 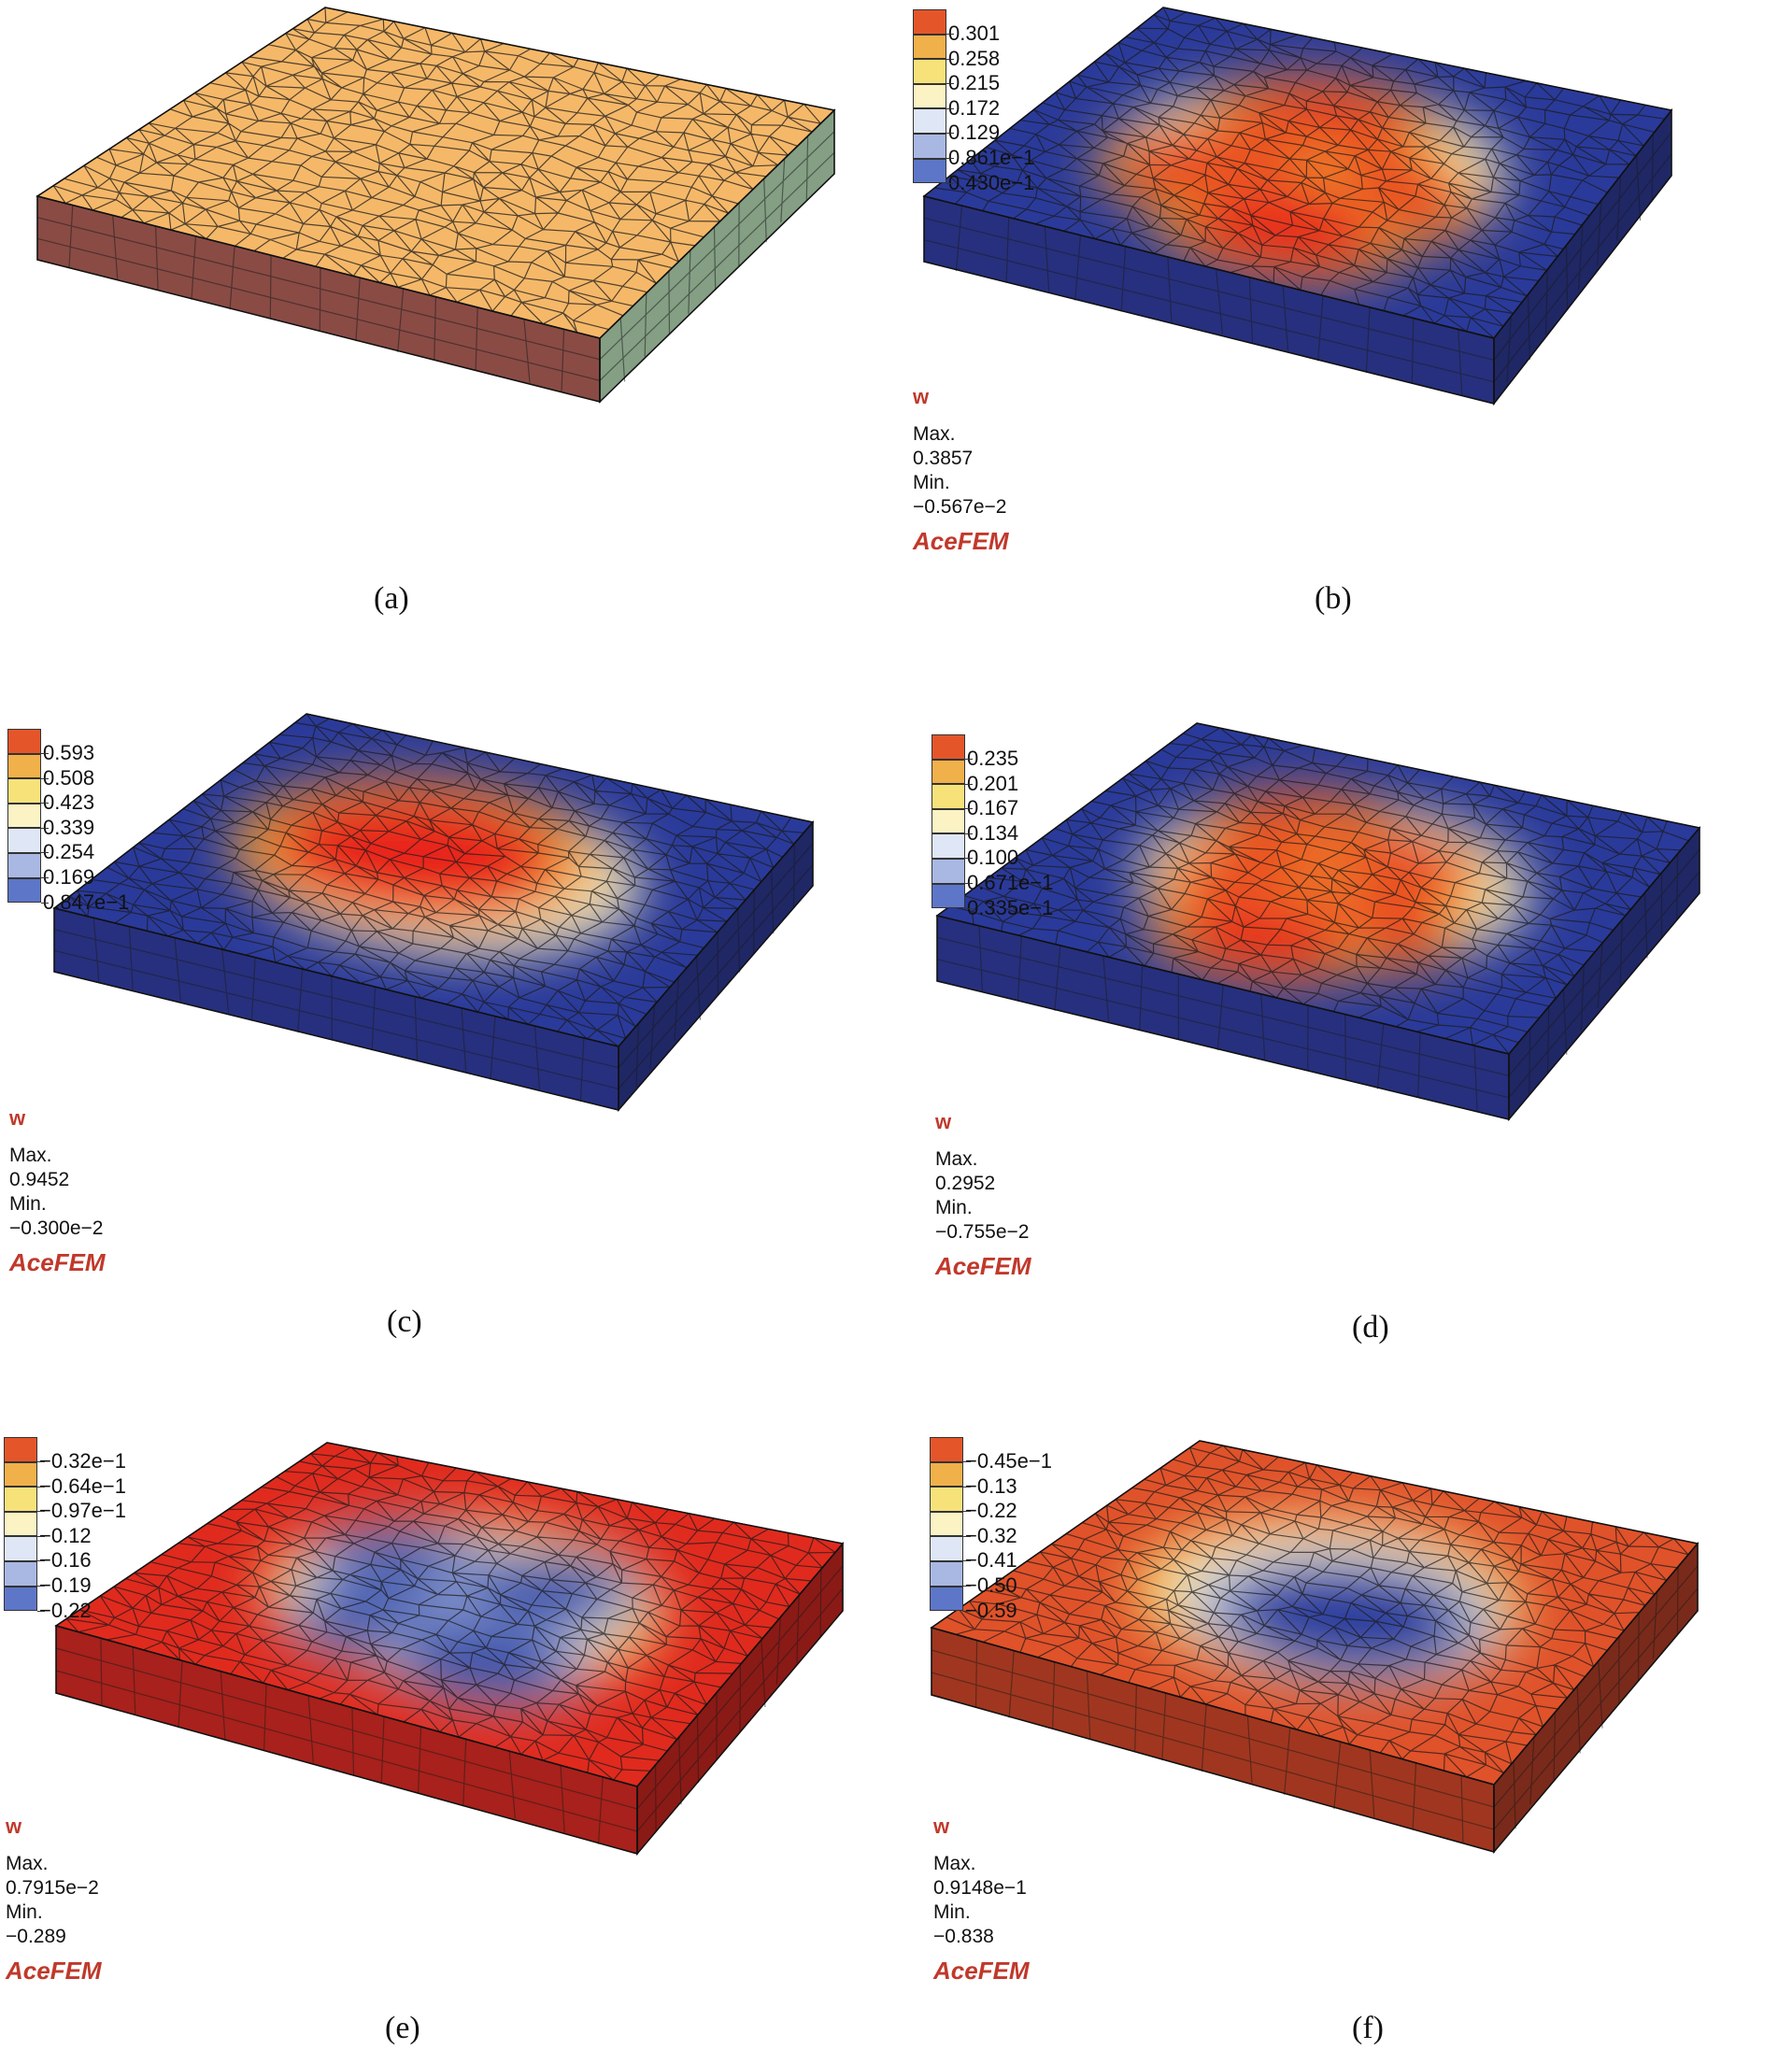 What do you see at coordinates (402, 2028) in the screenshot?
I see `caption-e: (e)` at bounding box center [402, 2028].